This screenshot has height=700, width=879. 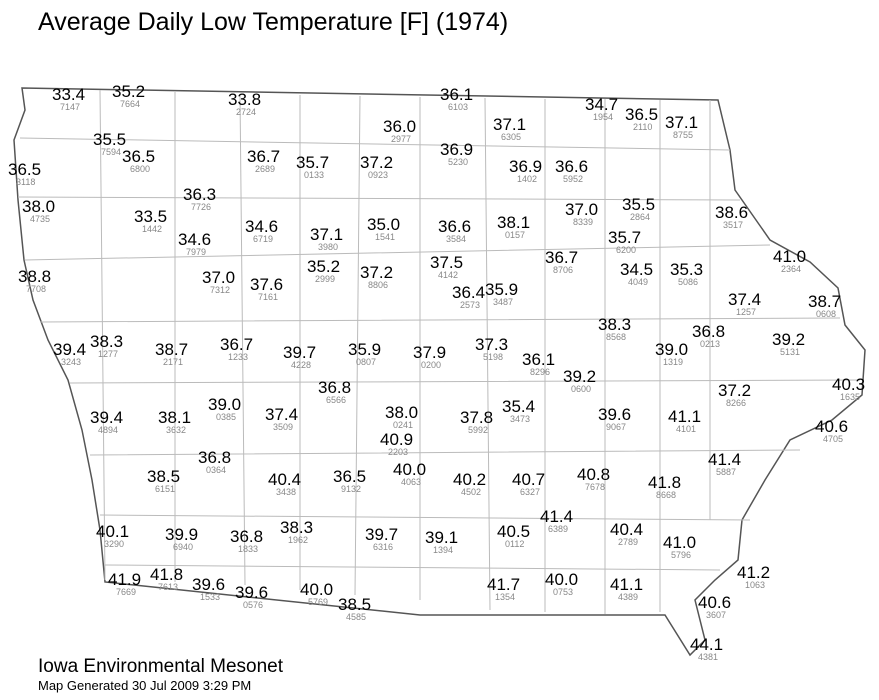 I want to click on station-id: 1233, so click(x=238, y=357).